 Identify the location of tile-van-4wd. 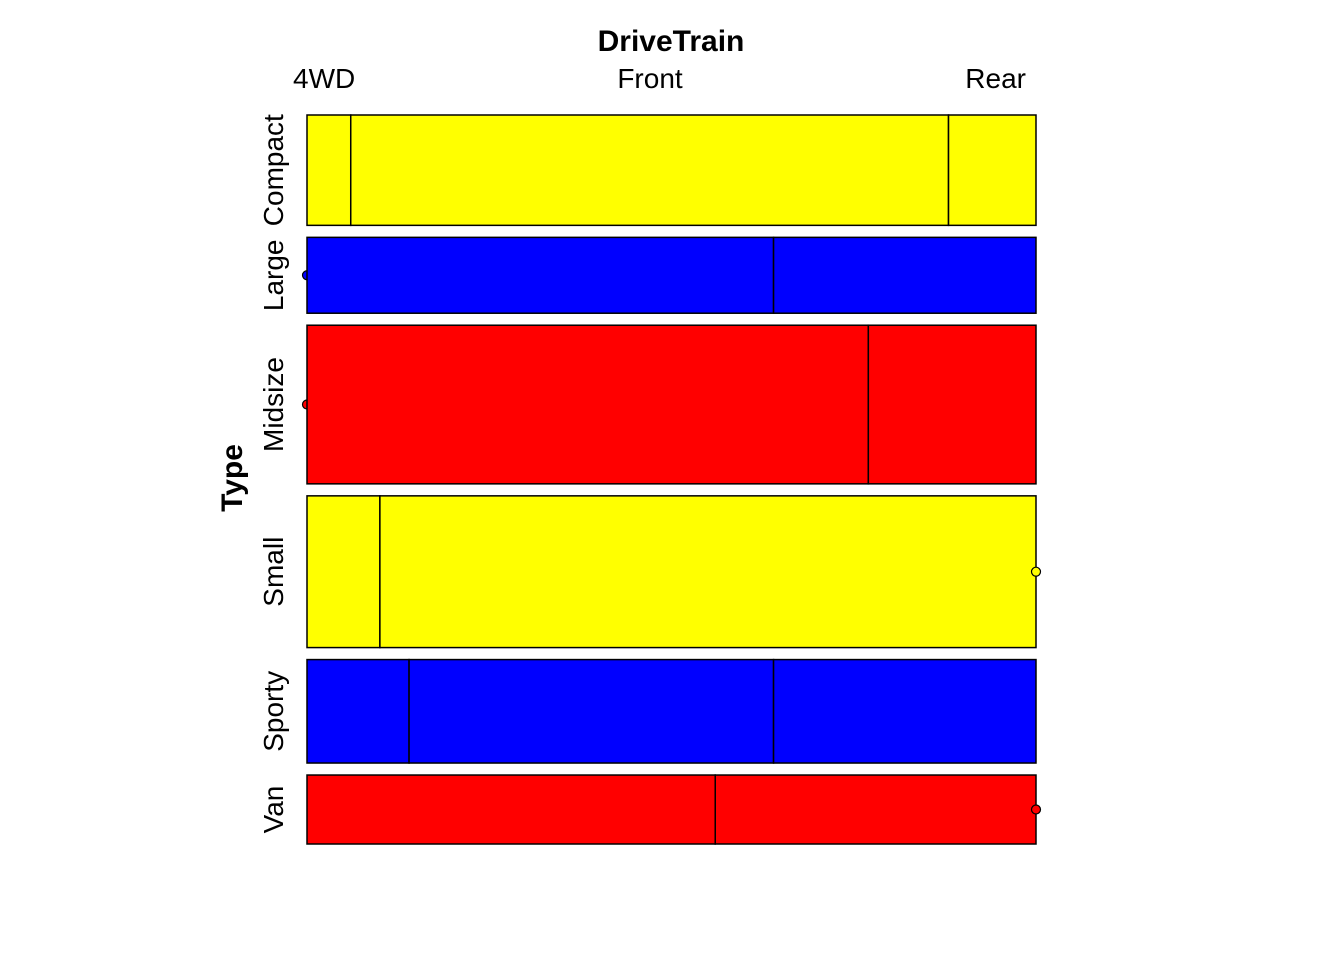
(511, 809).